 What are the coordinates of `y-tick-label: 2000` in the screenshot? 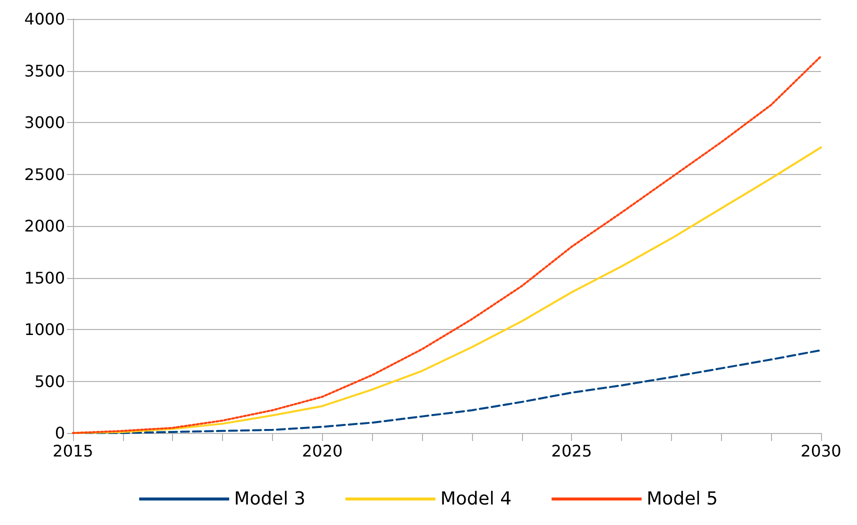 It's located at (44, 226).